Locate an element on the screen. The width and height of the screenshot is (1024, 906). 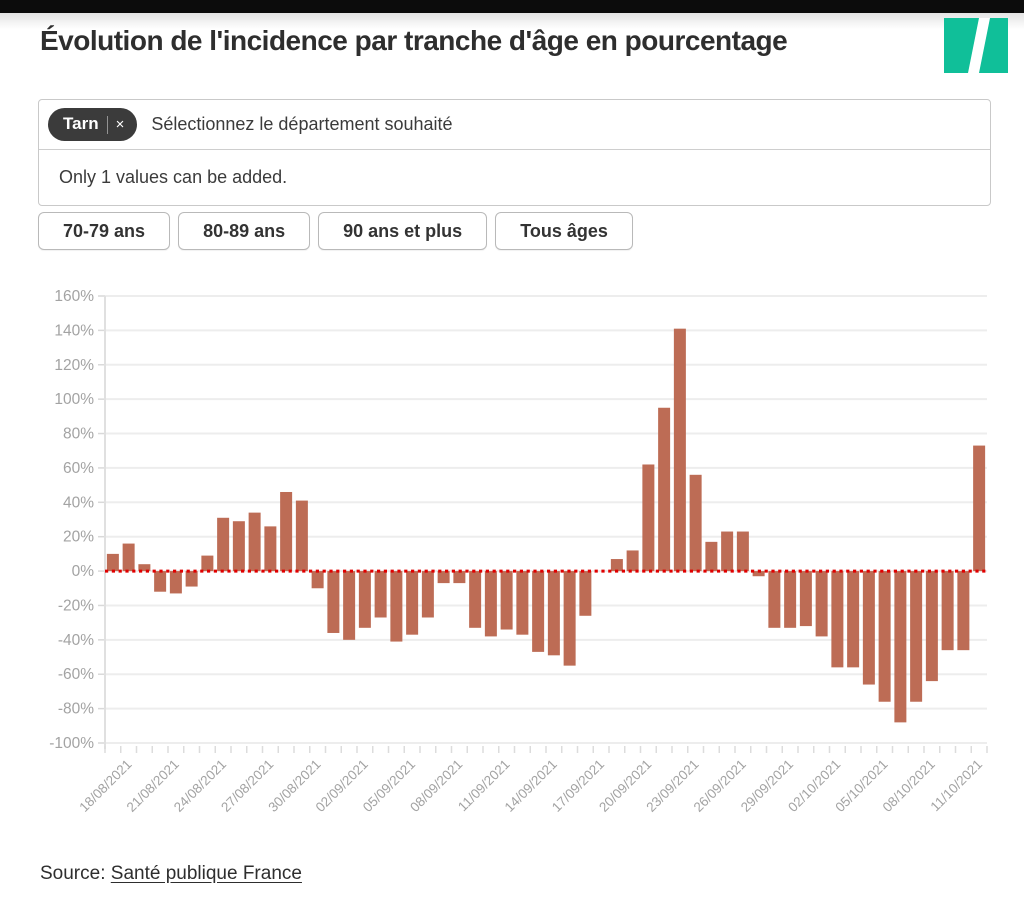
y-tick-label: 140% is located at coordinates (74, 330).